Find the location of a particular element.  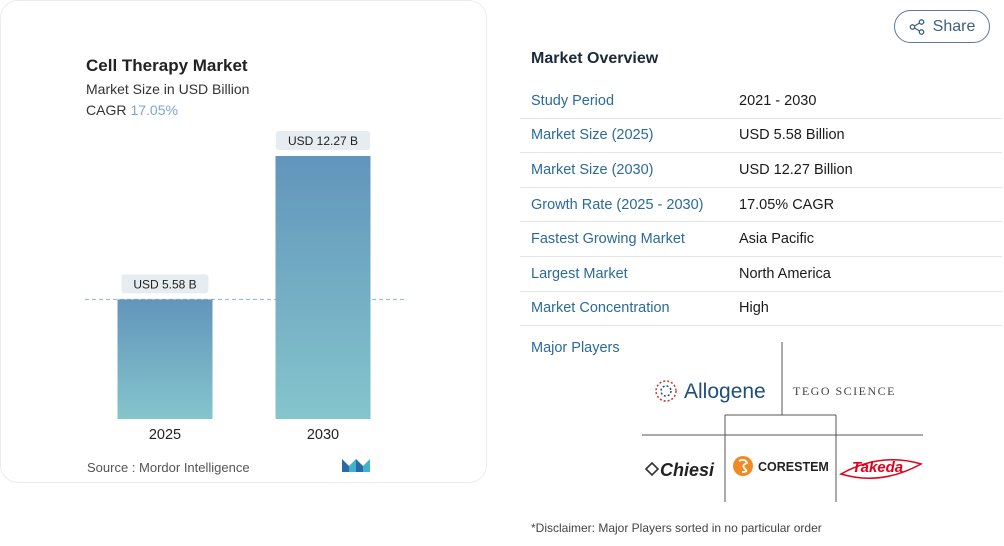

overview-key: Market Concentration is located at coordinates (600, 308).